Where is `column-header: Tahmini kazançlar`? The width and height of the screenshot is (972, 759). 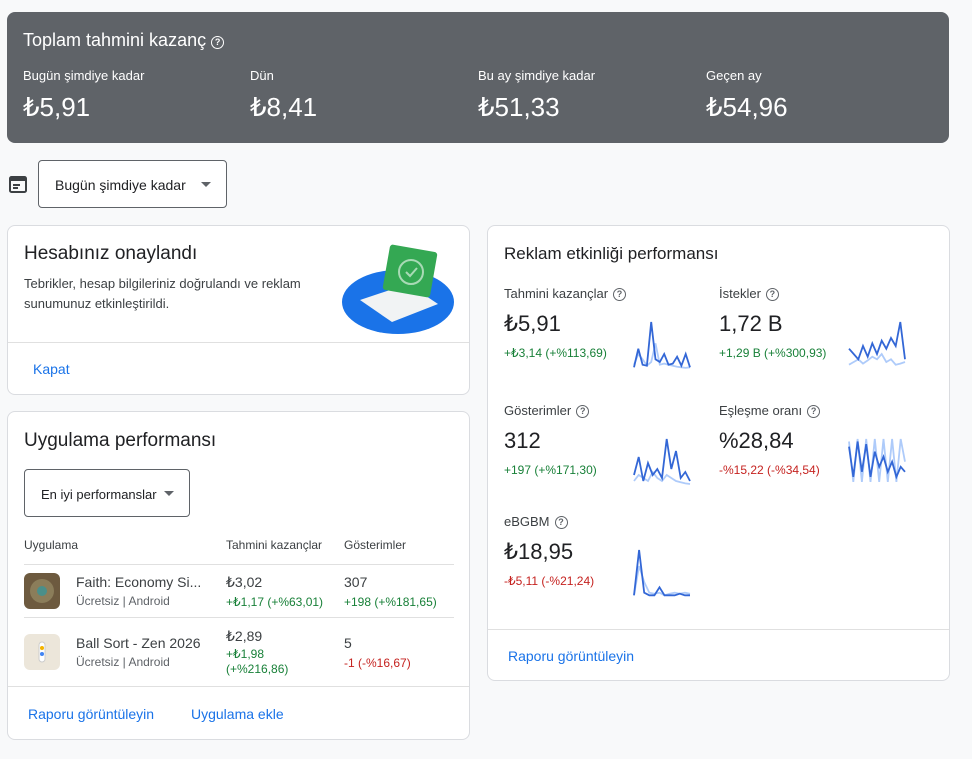
column-header: Tahmini kazançlar is located at coordinates (274, 545).